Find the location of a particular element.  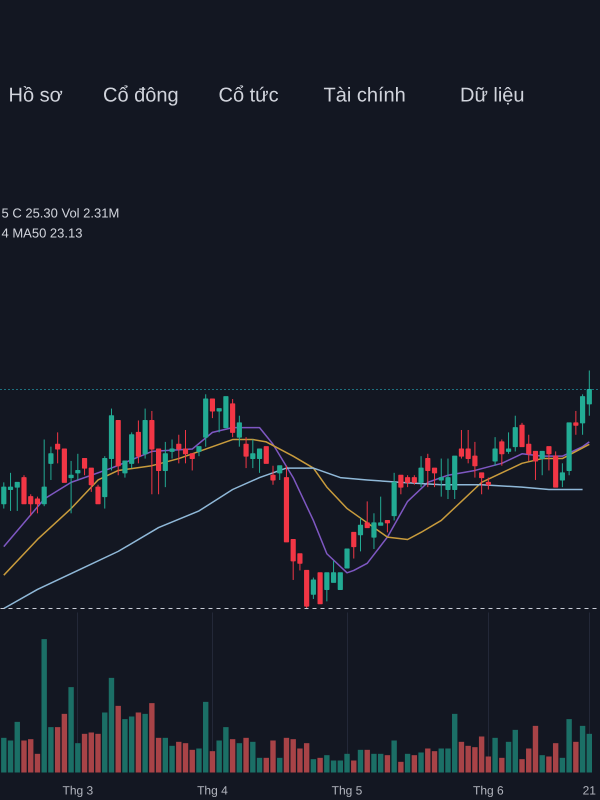

text: Cổ đông is located at coordinates (141, 95).